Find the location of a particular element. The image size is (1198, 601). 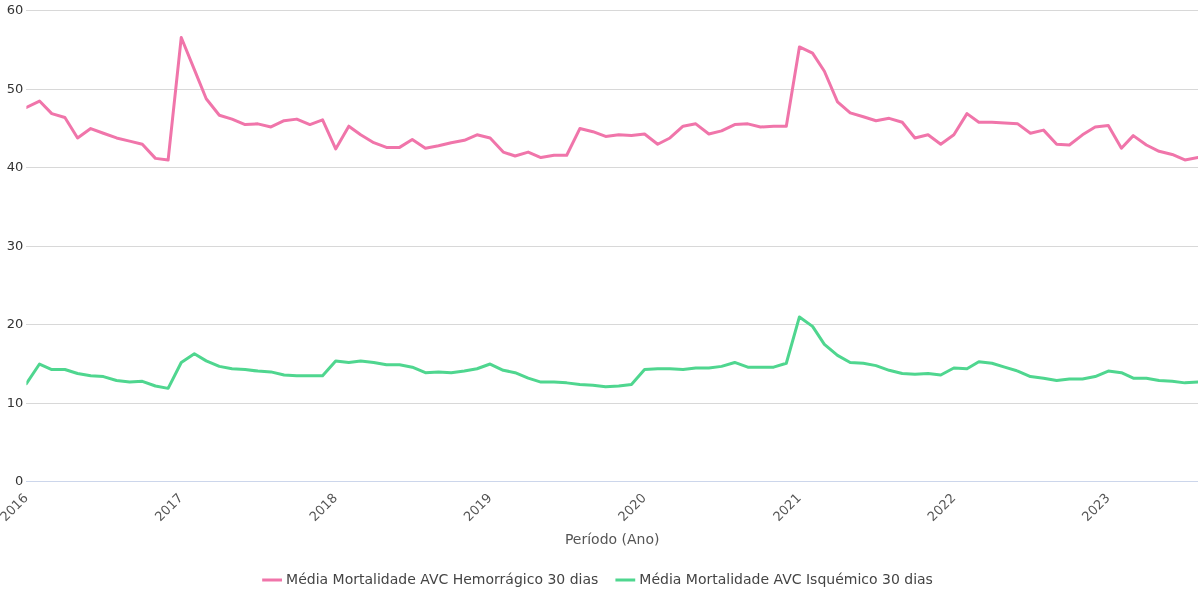

y-tick-label: 0 is located at coordinates (19, 481).